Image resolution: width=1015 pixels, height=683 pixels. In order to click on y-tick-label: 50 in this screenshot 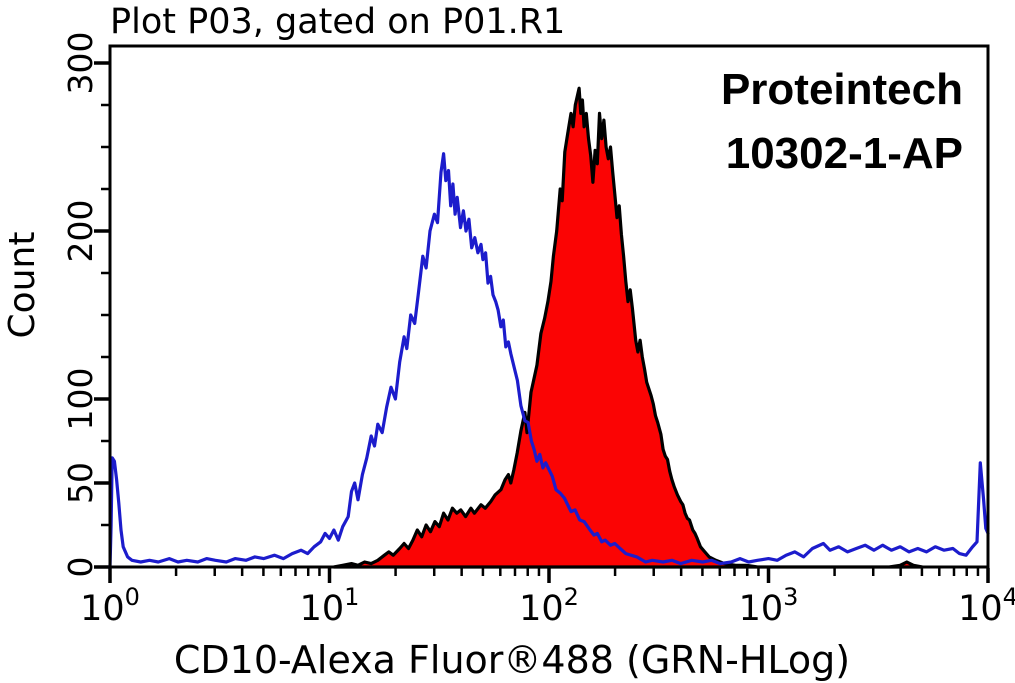, I will do `click(80, 483)`.